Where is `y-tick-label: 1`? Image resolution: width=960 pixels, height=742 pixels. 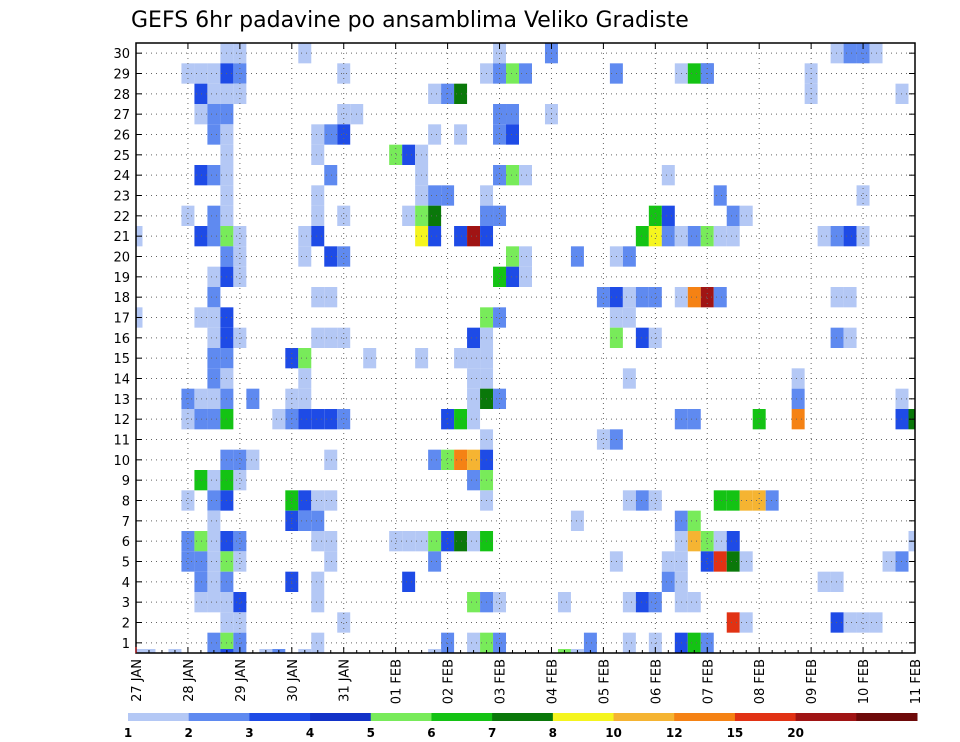
y-tick-label: 1 is located at coordinates (126, 644).